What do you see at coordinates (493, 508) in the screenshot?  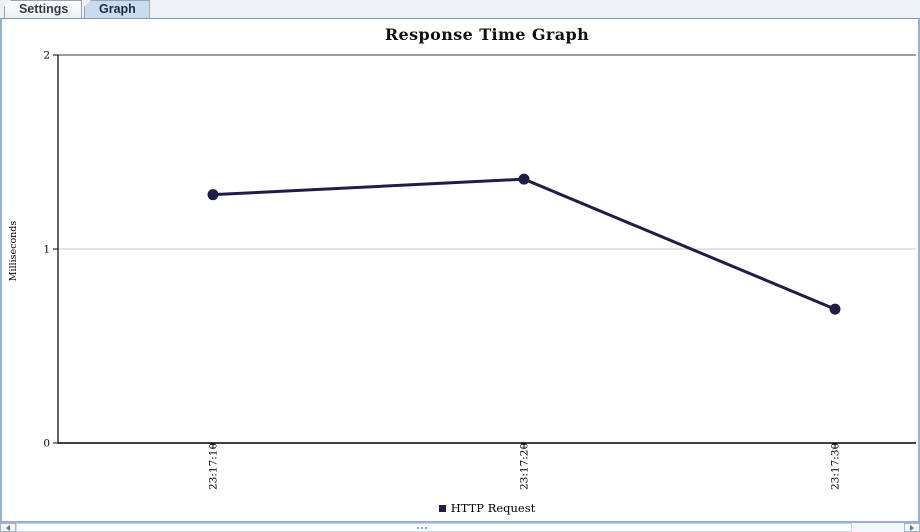 I see `legend-label: HTTP Request` at bounding box center [493, 508].